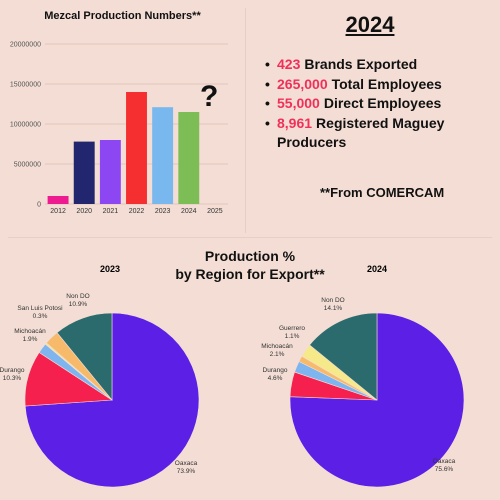  Describe the element at coordinates (186, 467) in the screenshot. I see `pie-label: Oaxaca 73.9%` at that location.